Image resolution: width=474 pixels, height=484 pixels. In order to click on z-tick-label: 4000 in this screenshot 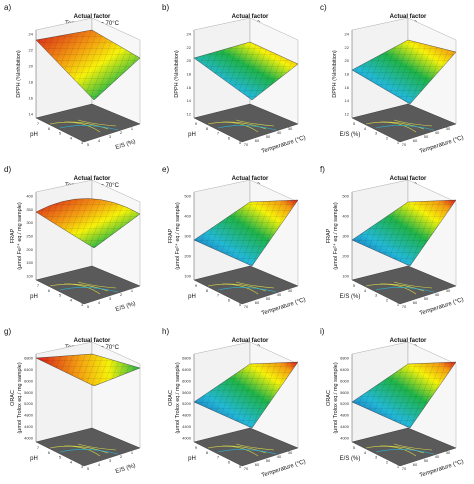, I will do `click(187, 438)`.